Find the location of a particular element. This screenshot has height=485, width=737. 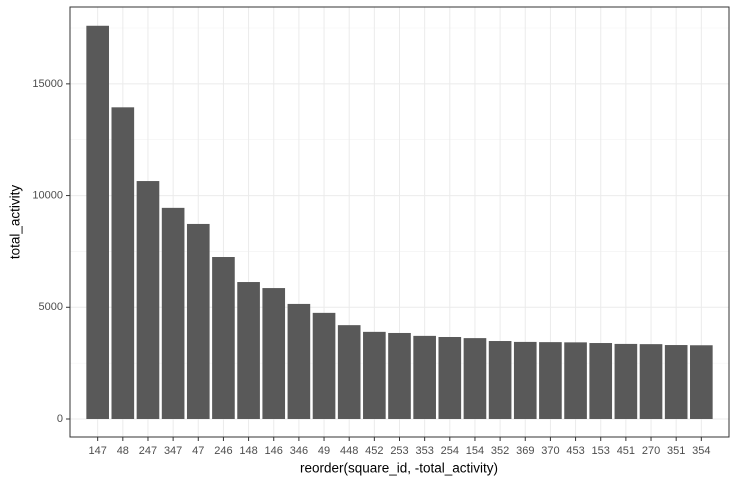

x-tick-label: 448 is located at coordinates (349, 451).